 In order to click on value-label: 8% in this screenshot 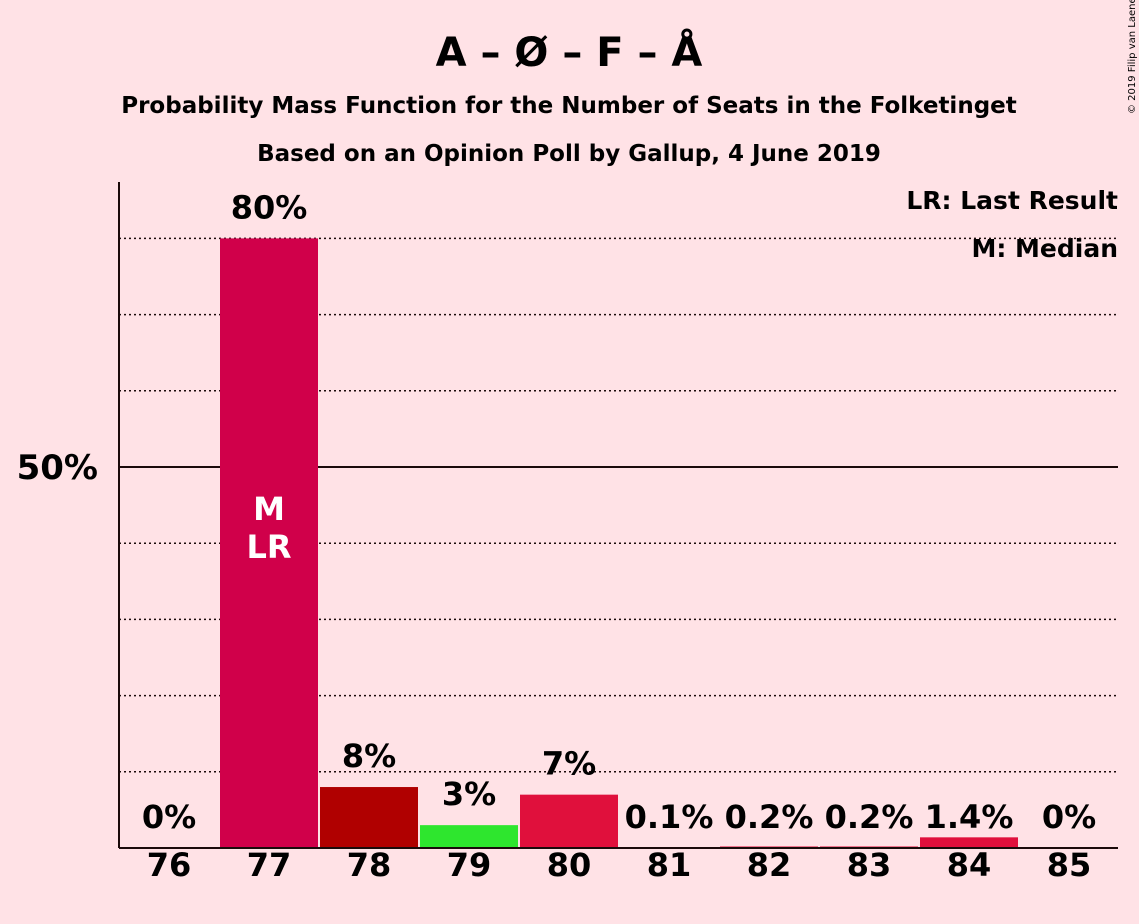, I will do `click(369, 756)`.